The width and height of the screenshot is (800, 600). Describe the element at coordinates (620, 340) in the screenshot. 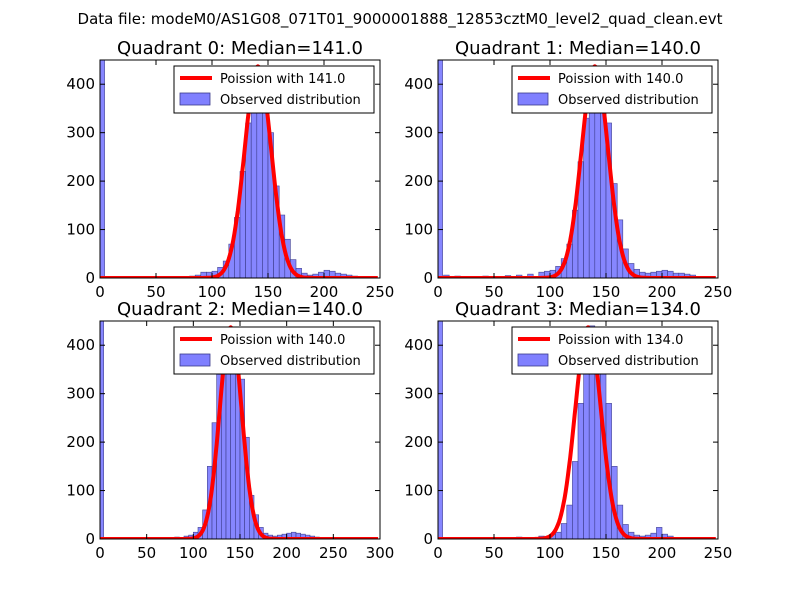

I see `legend-fit-label: Poission with 134.0` at that location.